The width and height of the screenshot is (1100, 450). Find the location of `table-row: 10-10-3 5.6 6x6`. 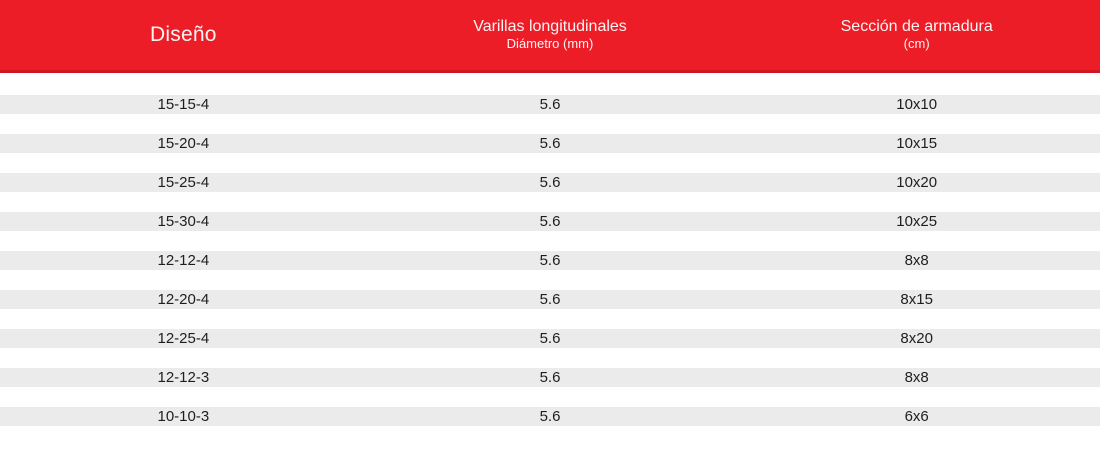

table-row: 10-10-3 5.6 6x6 is located at coordinates (550, 416).